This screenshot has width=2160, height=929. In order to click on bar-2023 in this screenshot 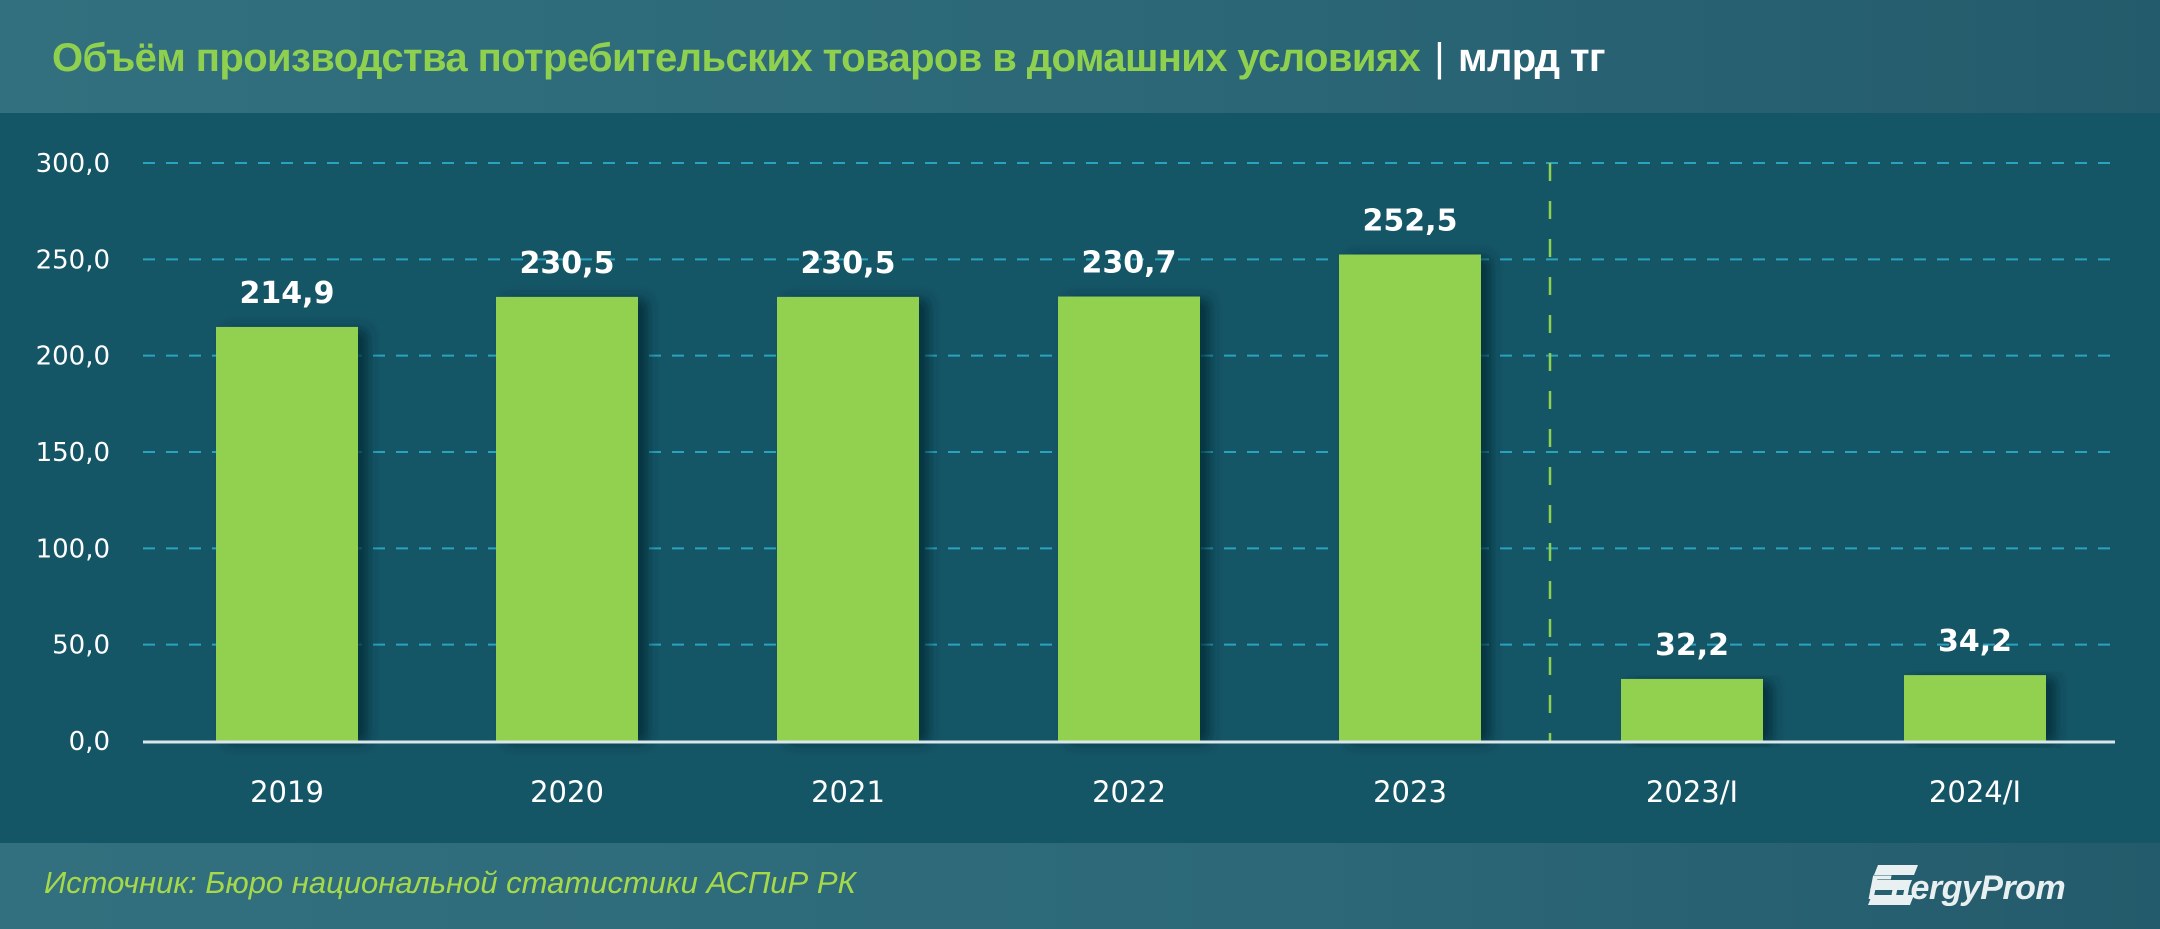, I will do `click(1410, 497)`.